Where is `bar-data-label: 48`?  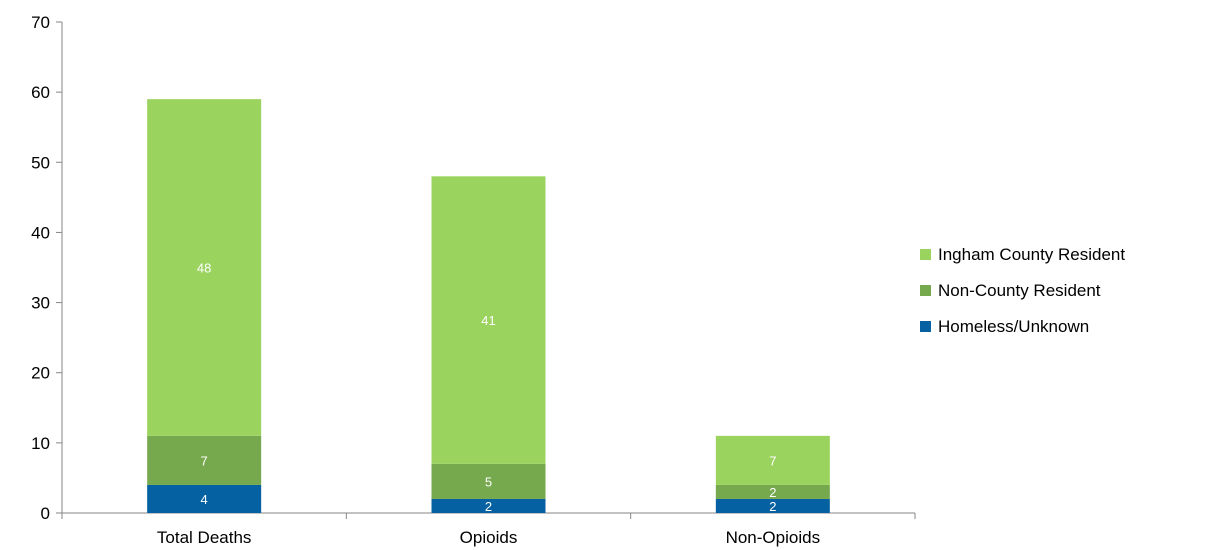 bar-data-label: 48 is located at coordinates (204, 268).